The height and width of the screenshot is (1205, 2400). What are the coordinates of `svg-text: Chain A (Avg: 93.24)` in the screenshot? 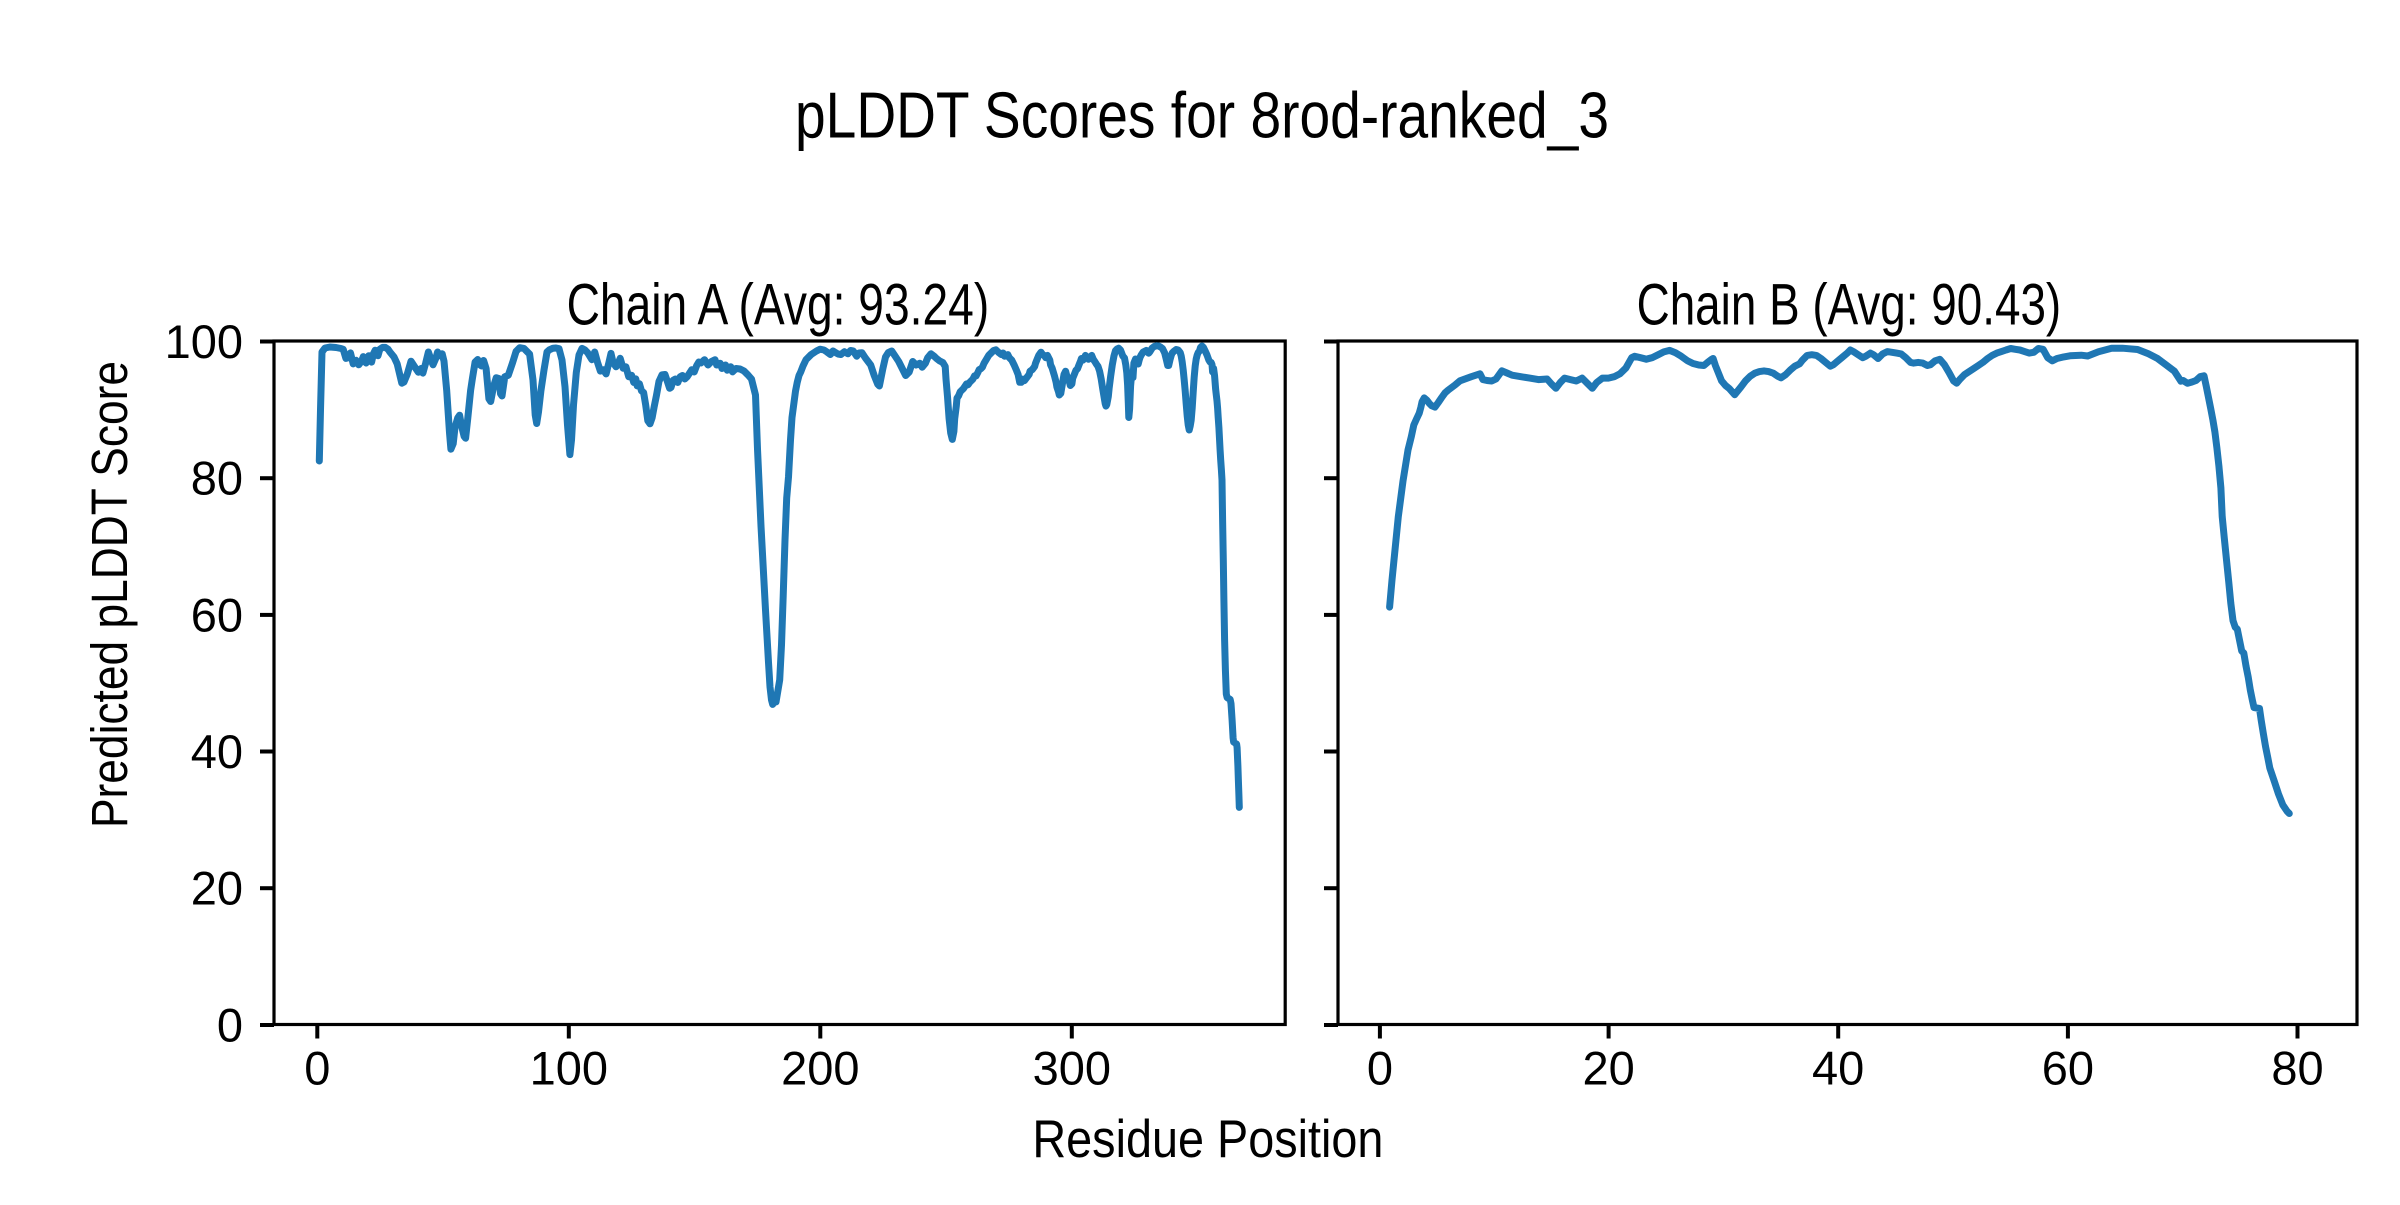 It's located at (778, 304).